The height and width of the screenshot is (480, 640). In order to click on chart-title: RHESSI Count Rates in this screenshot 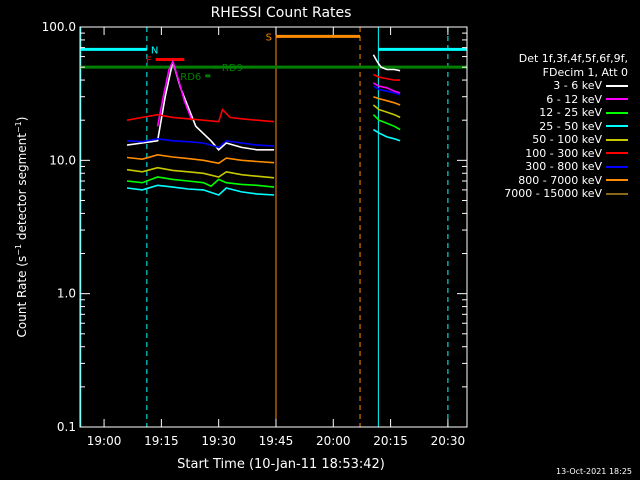, I will do `click(281, 13)`.